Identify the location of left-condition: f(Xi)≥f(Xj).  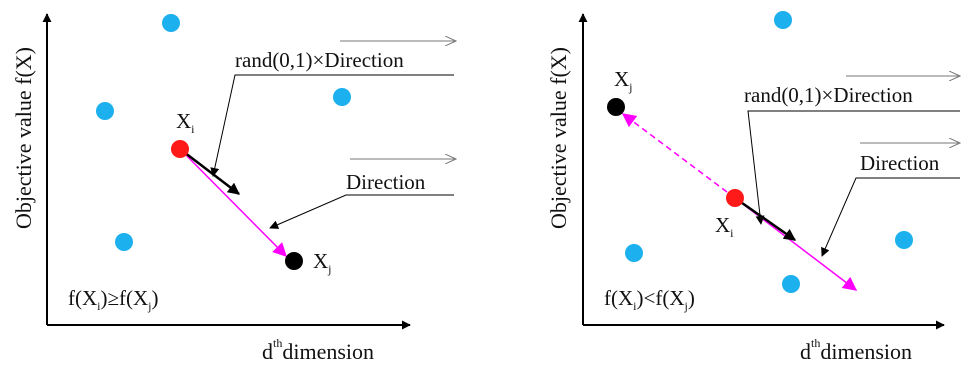
(113, 299).